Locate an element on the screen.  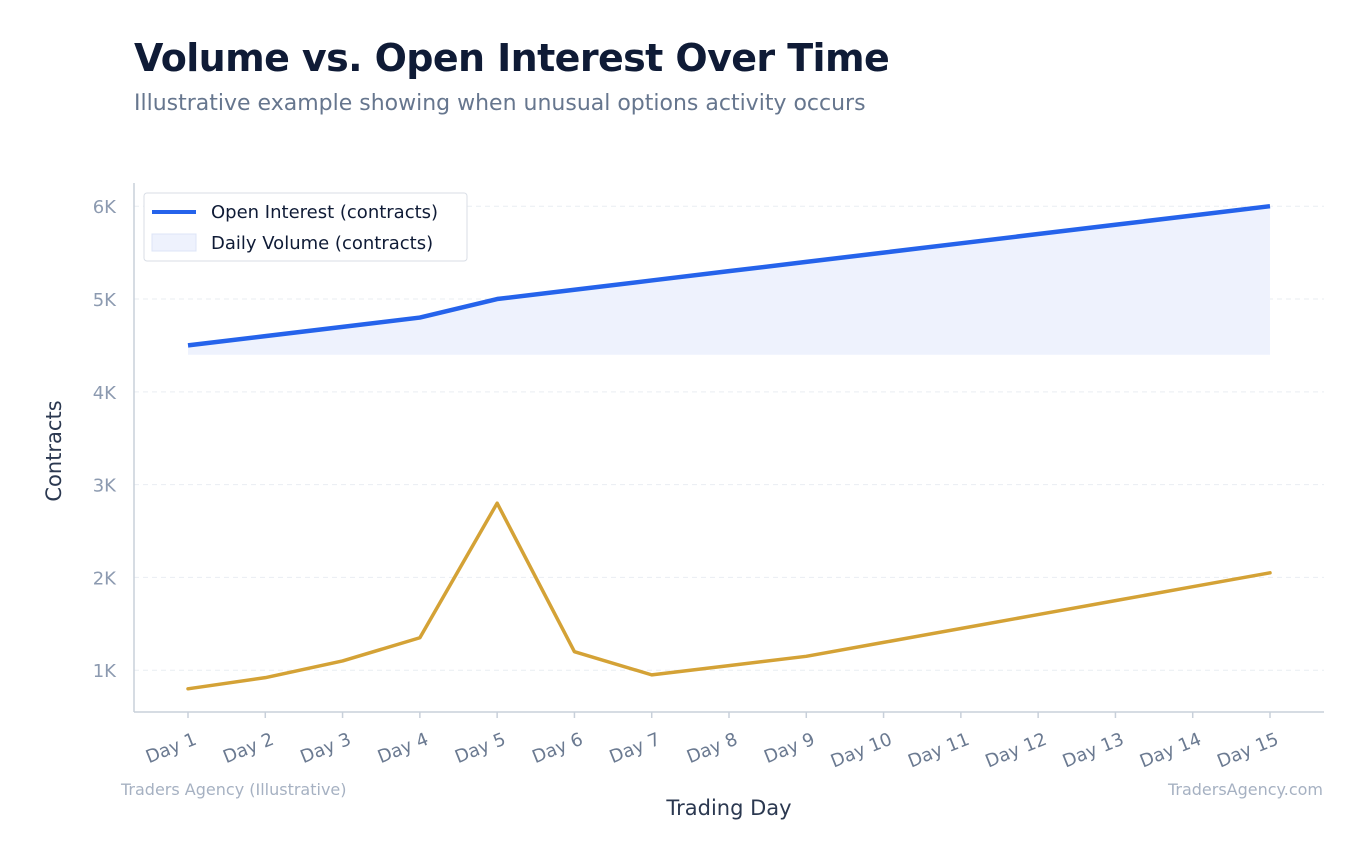
x-tick-label: Day 9 is located at coordinates (789, 748).